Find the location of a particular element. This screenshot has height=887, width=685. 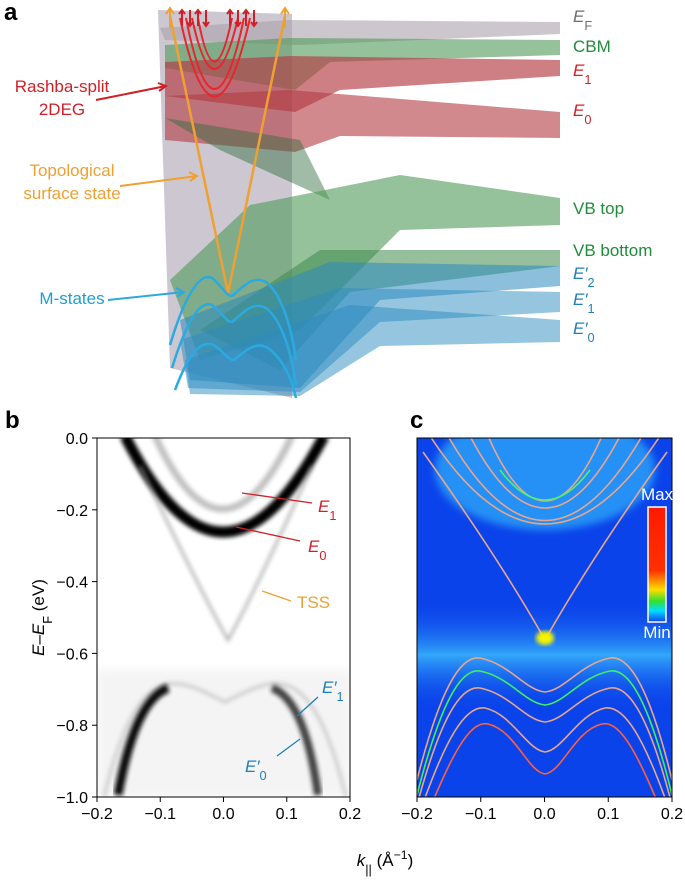

e0-sheet is located at coordinates (362, 121).